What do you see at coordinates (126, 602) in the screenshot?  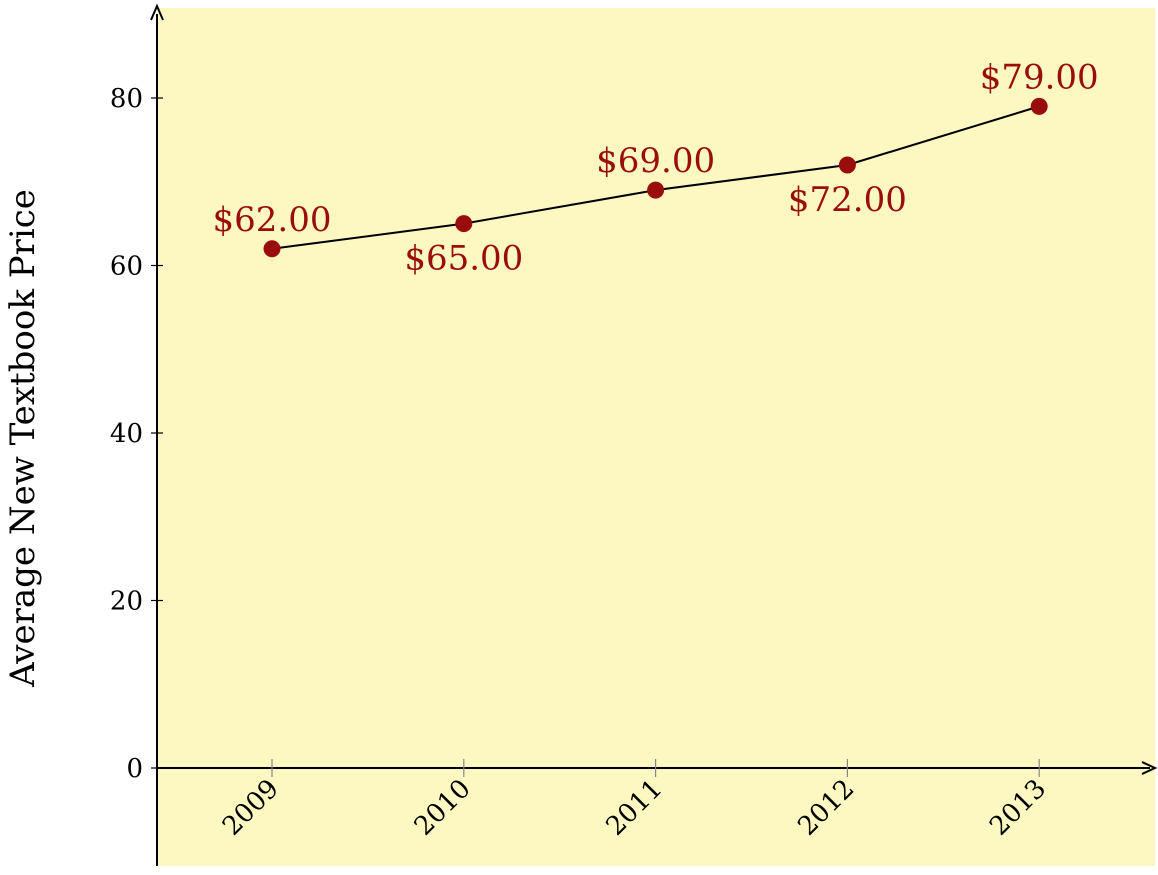 I see `y-tick-label: 20` at bounding box center [126, 602].